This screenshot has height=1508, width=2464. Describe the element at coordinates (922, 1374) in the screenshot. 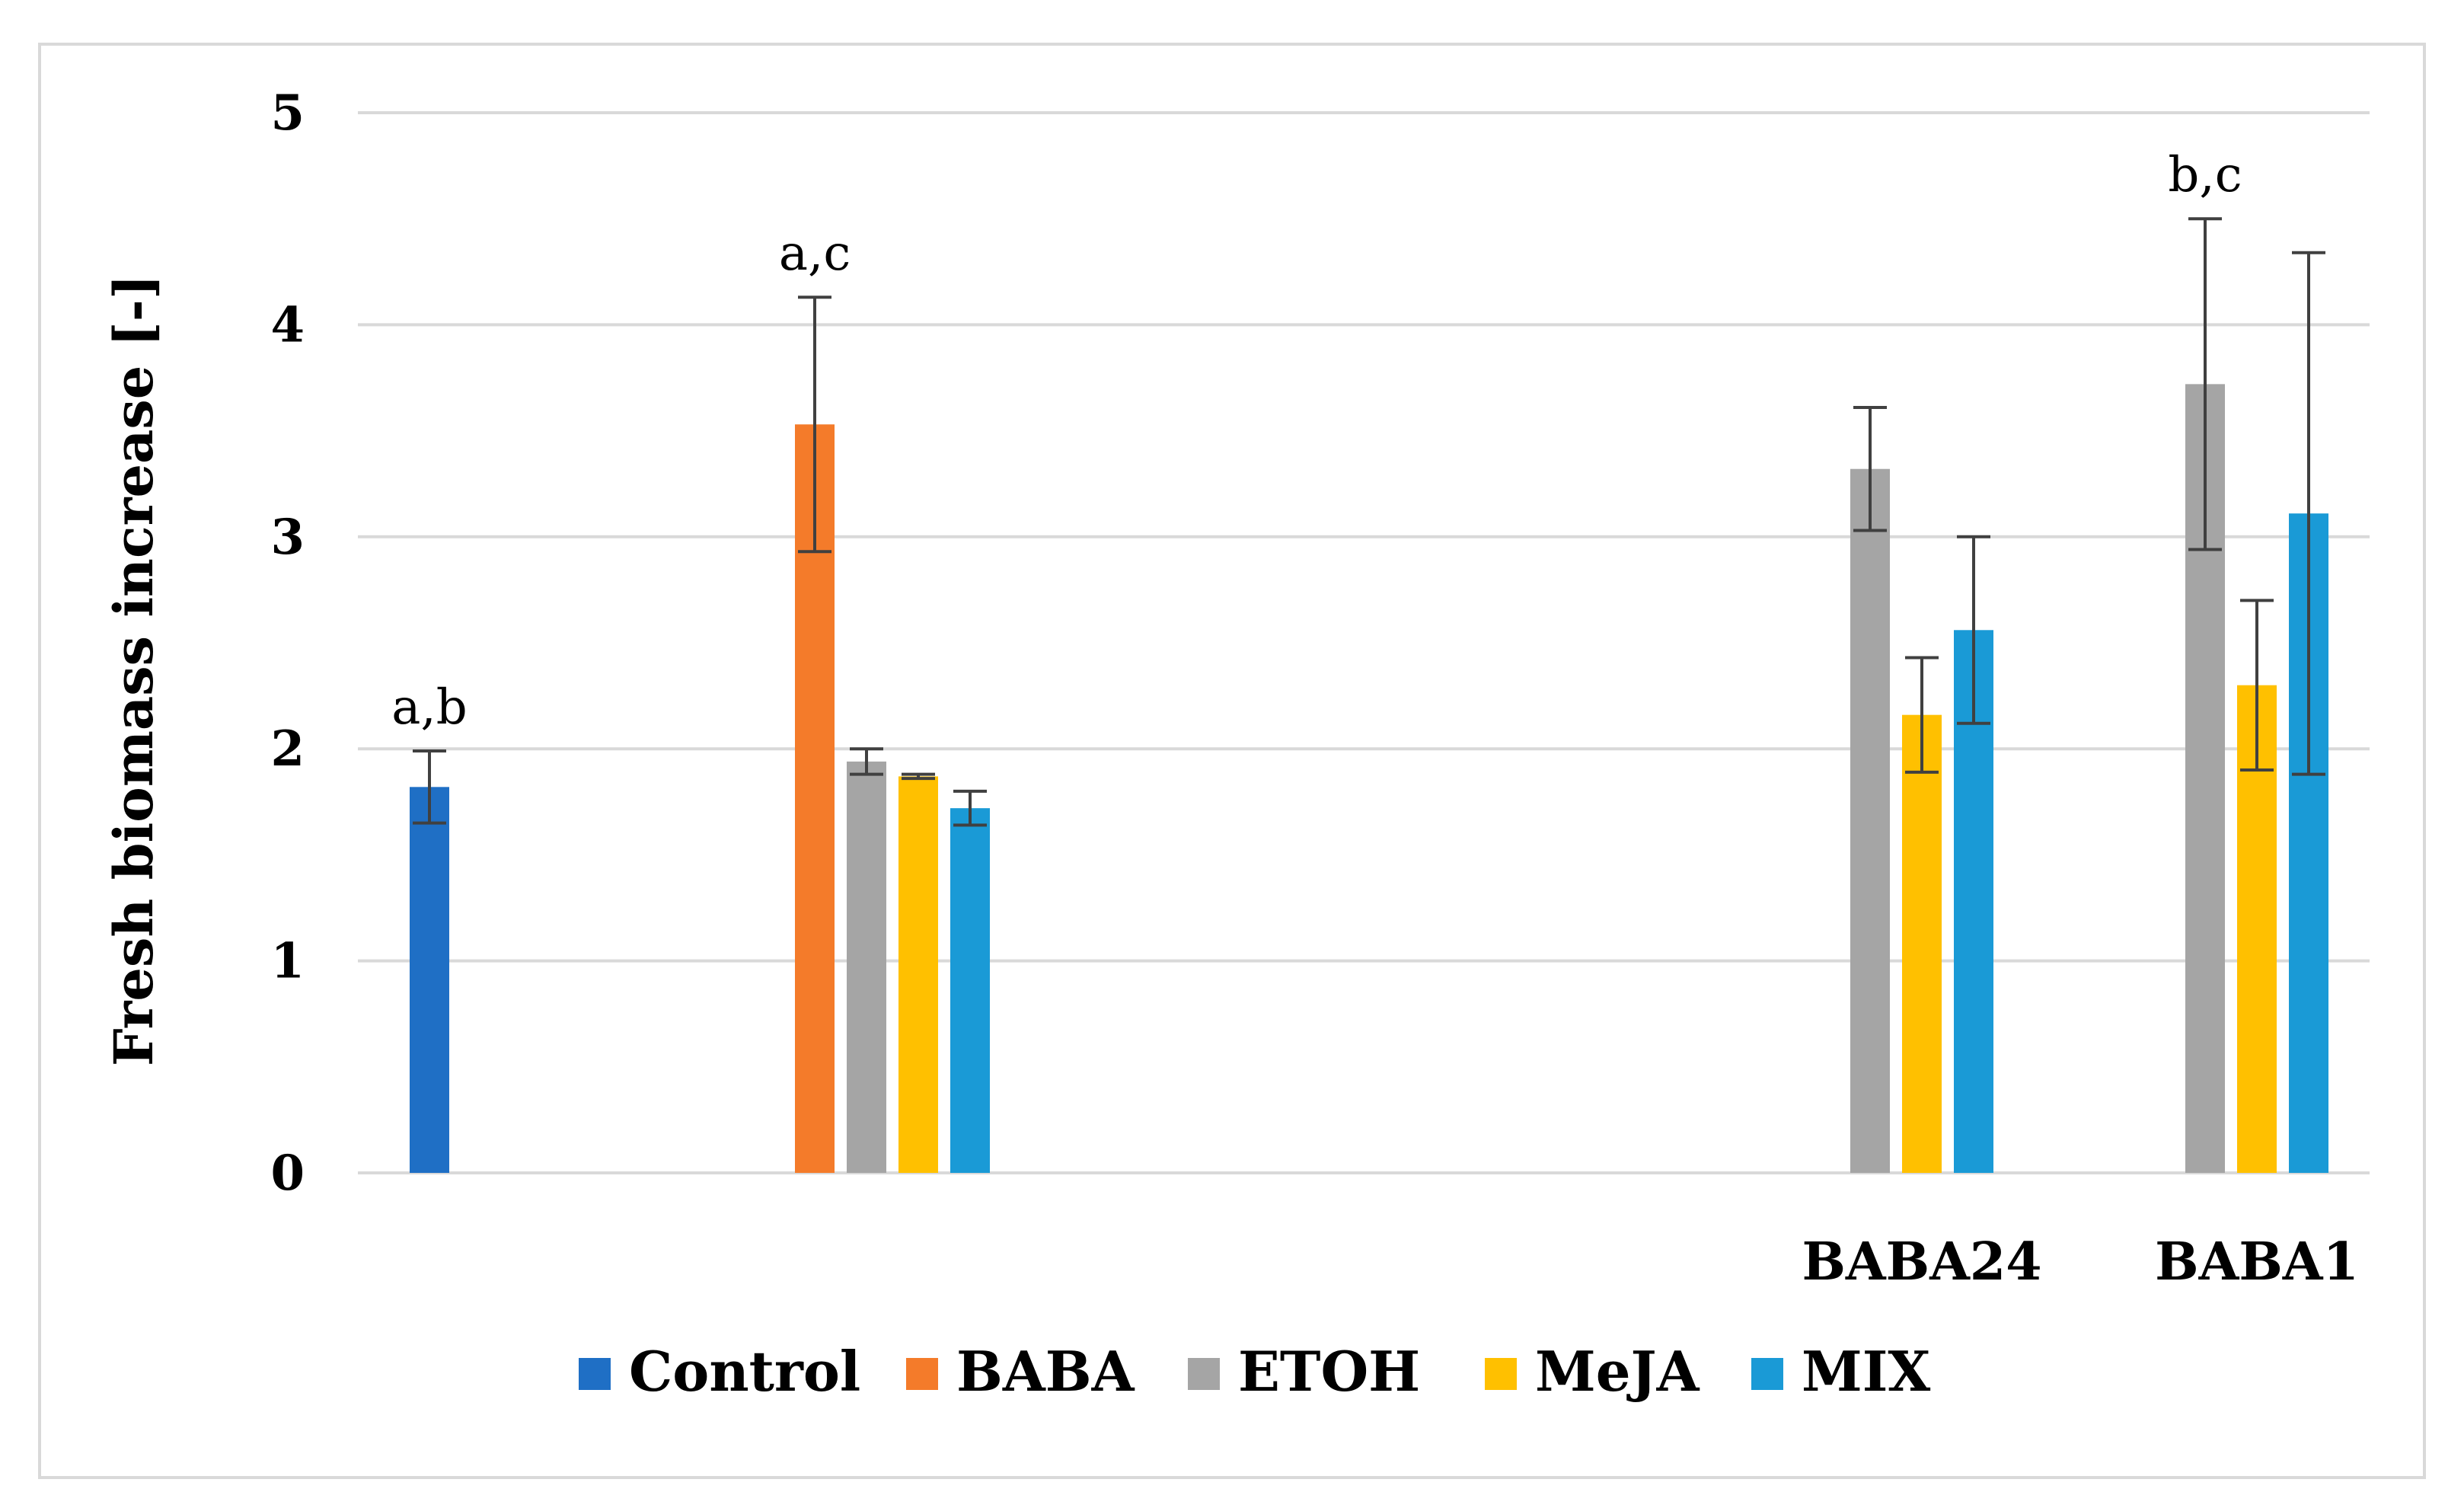

I see `legend-swatch-baba` at that location.